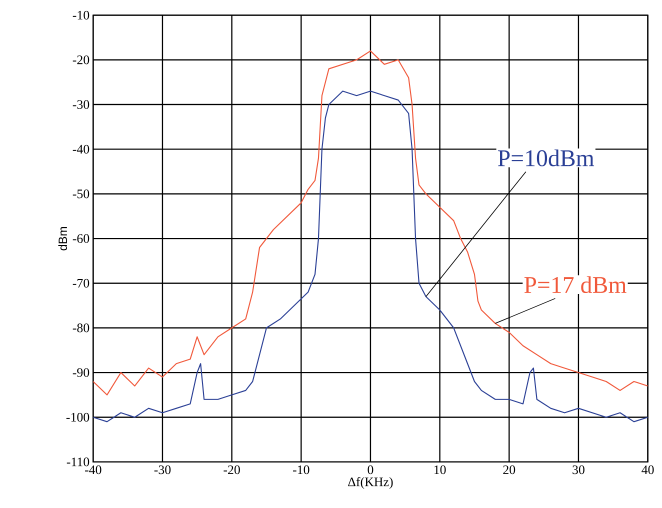 The width and height of the screenshot is (662, 508). What do you see at coordinates (509, 469) in the screenshot?
I see `x-tick-label: 20` at bounding box center [509, 469].